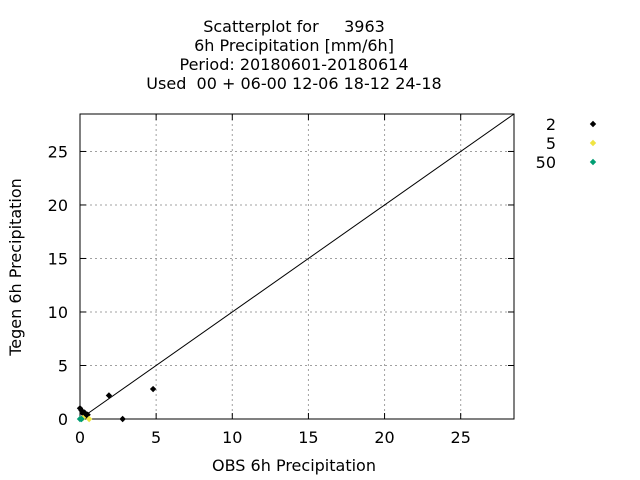  Describe the element at coordinates (15, 267) in the screenshot. I see `y-axis-label: Tegen 6h Precipitation` at that location.